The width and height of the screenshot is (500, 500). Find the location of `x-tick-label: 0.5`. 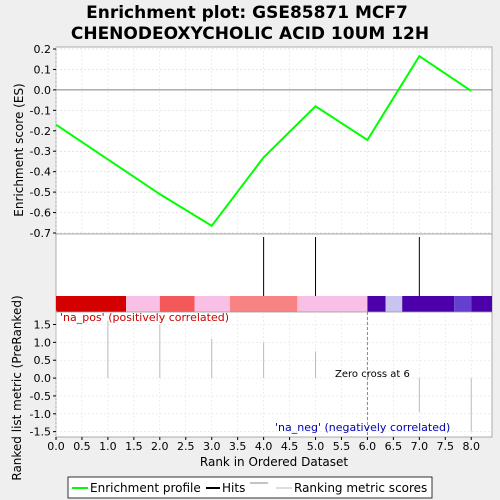

x-tick-label: 0.5 is located at coordinates (82, 446).